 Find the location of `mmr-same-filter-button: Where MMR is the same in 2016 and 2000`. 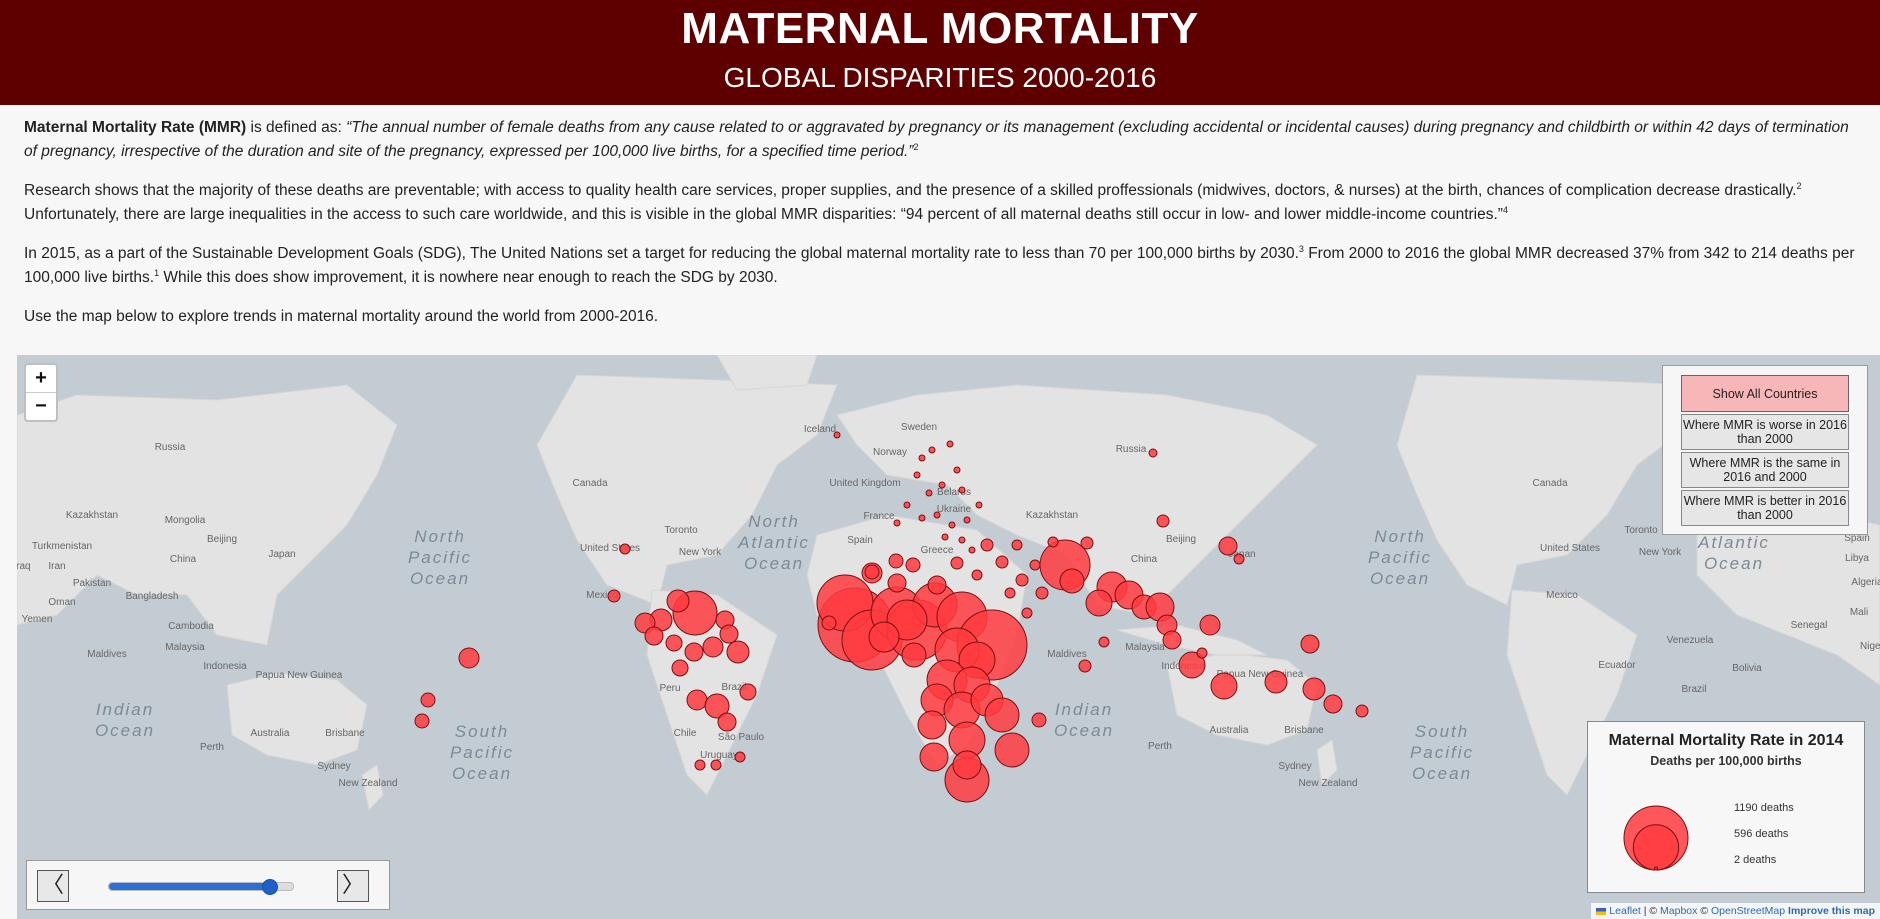

mmr-same-filter-button: Where MMR is the same in 2016 and 2000 is located at coordinates (1765, 470).